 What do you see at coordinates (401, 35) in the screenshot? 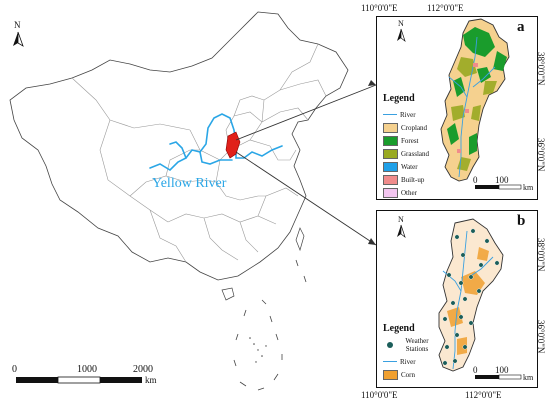
I see `panel-a-north-arrow` at bounding box center [401, 35].